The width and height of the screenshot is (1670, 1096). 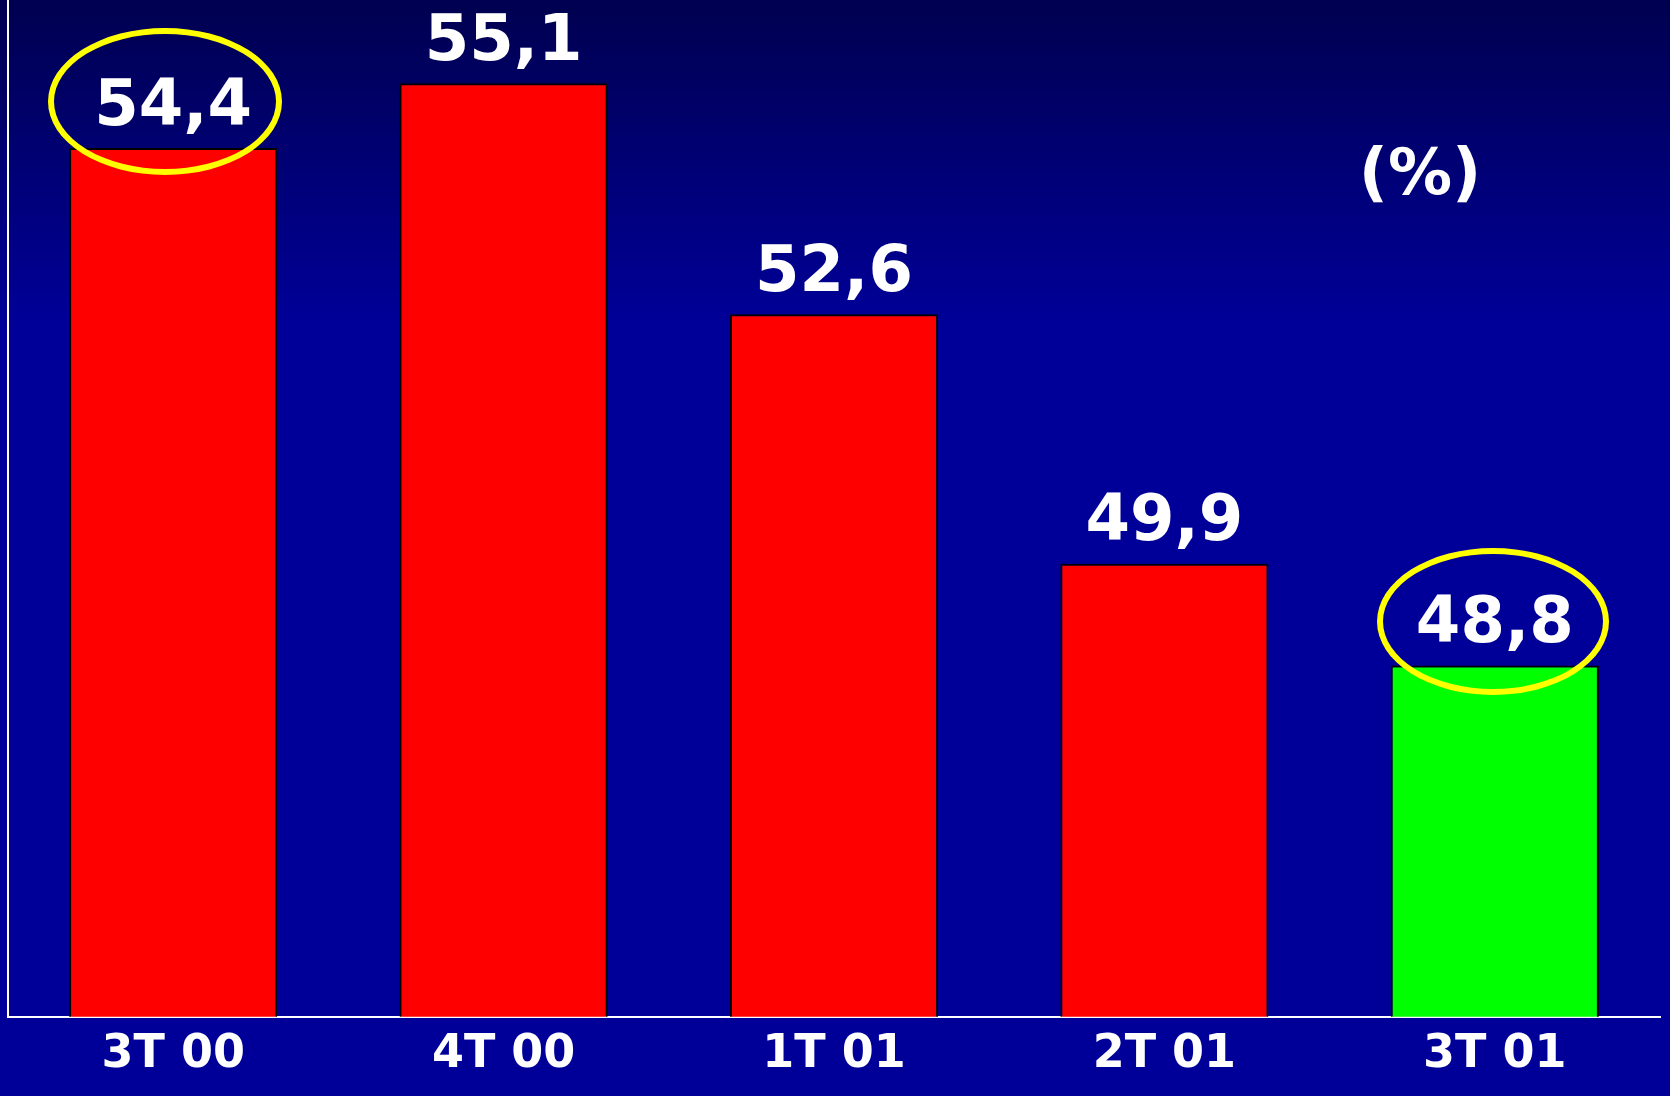 I want to click on data-label: 52,6, so click(x=834, y=268).